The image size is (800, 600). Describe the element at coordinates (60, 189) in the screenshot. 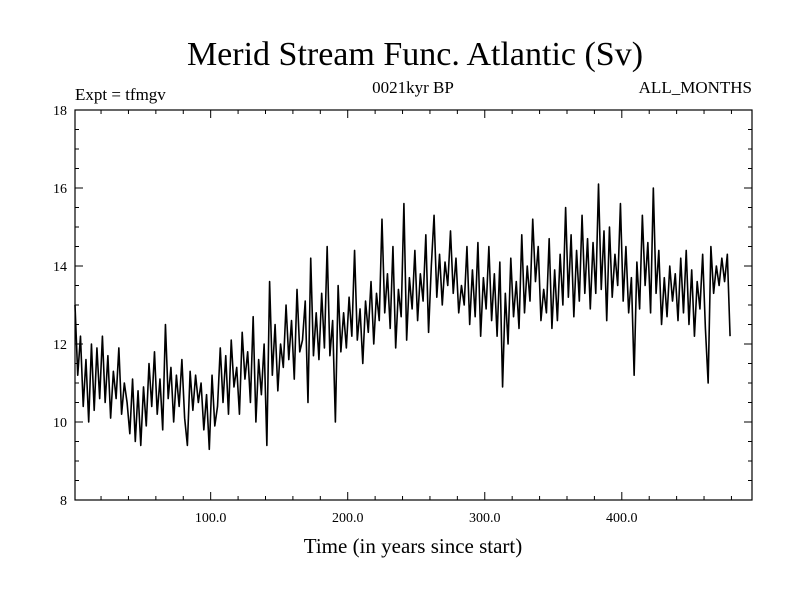

I see `y-tick-label: 16` at that location.